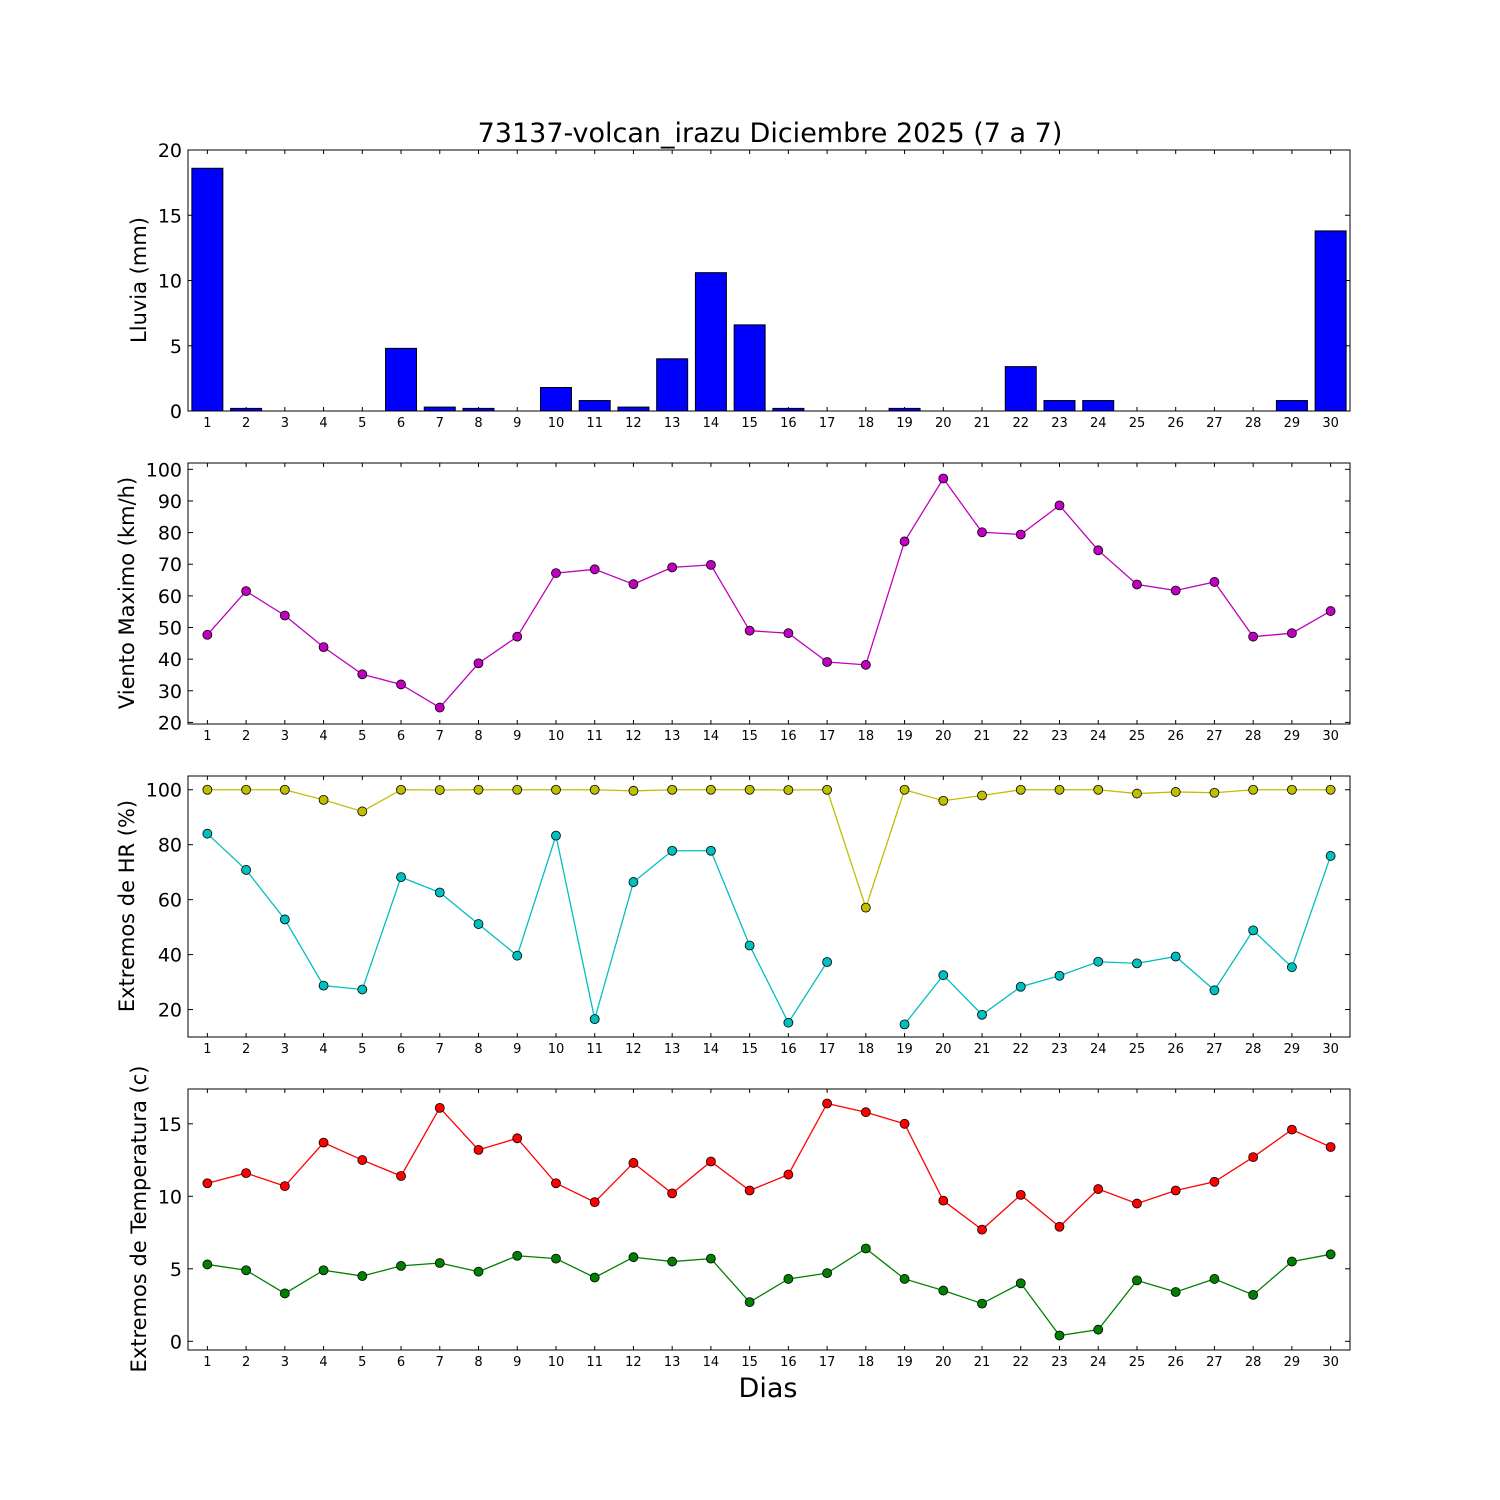 This screenshot has height=1500, width=1500. What do you see at coordinates (285, 1049) in the screenshot?
I see `humidity-xtick-label: 3` at bounding box center [285, 1049].